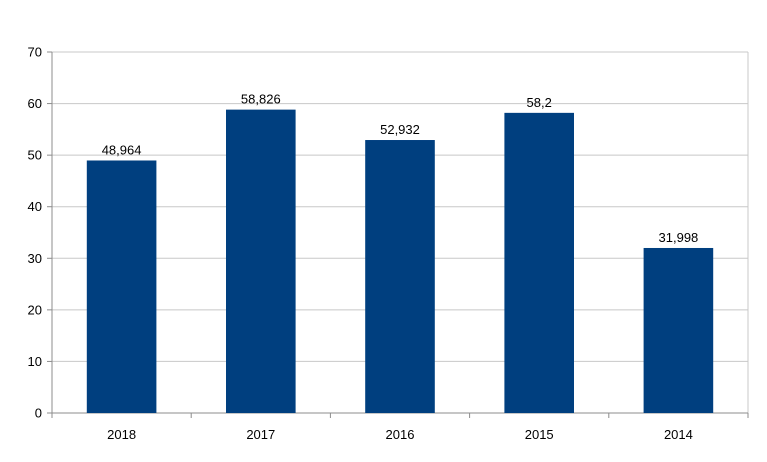 The image size is (767, 462). Describe the element at coordinates (35, 52) in the screenshot. I see `y-tick-label: 70` at that location.